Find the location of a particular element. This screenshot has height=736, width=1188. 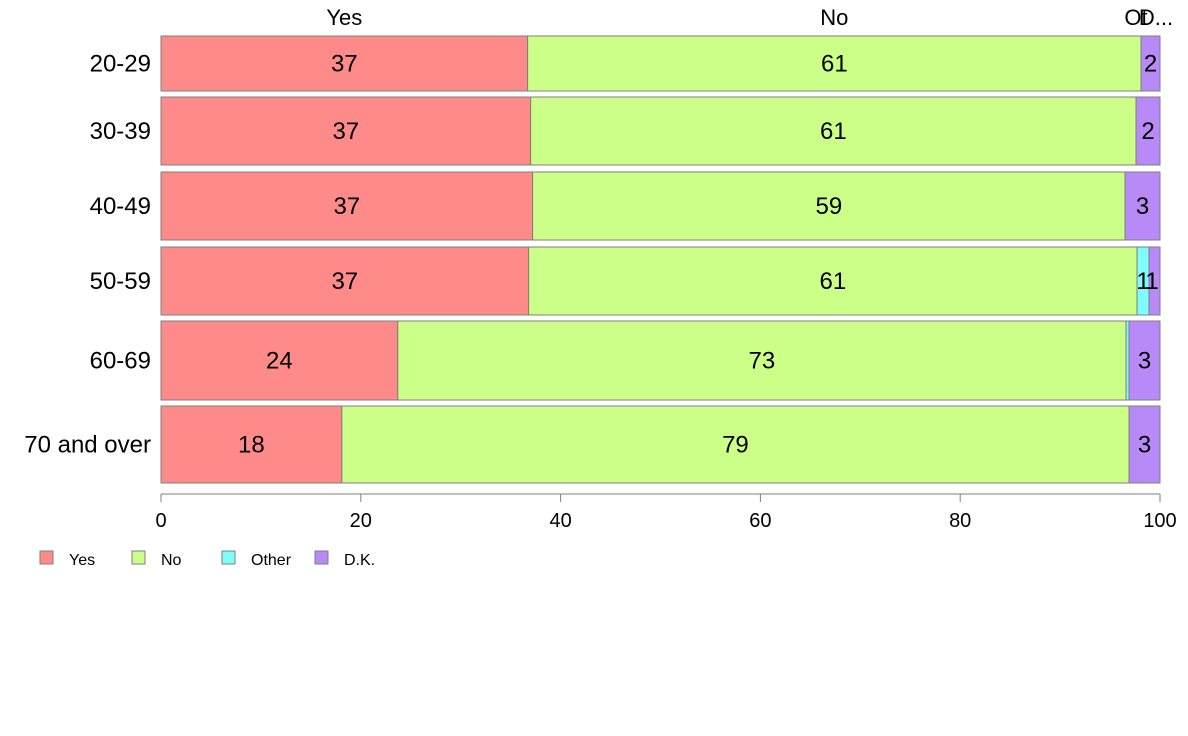

bar-value-label: 79 is located at coordinates (735, 445).